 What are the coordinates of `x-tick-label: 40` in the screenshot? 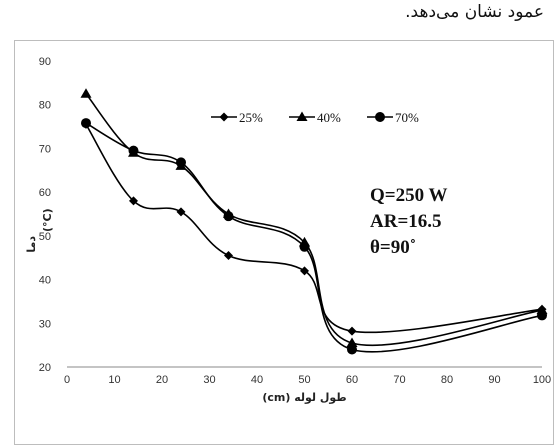 It's located at (257, 380).